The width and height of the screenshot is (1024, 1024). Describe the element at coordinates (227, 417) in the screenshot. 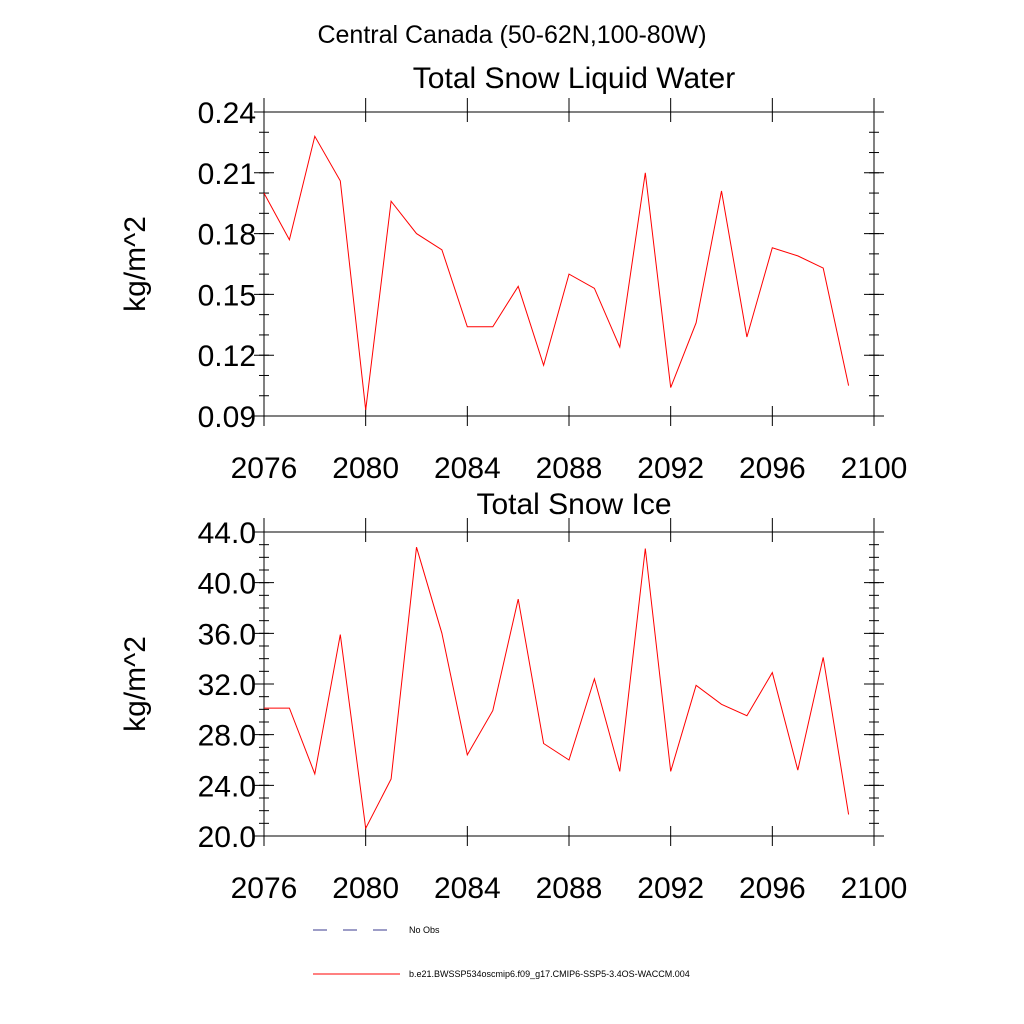

I see `y-tick-label: 0.09` at that location.